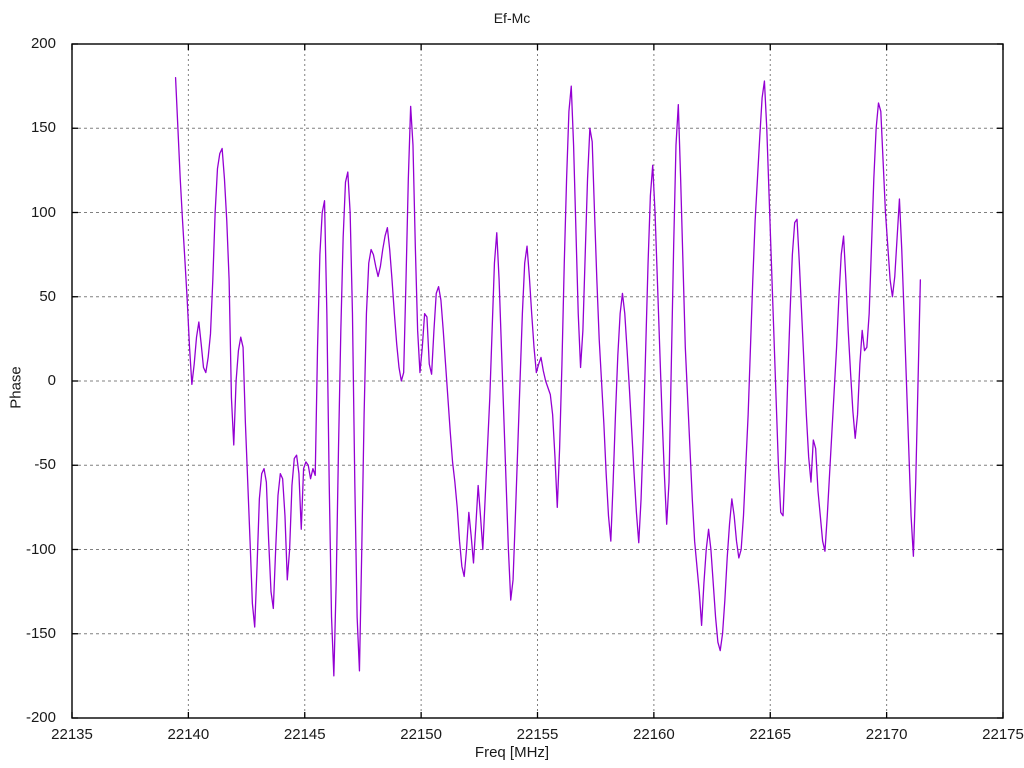 The image size is (1024, 768). Describe the element at coordinates (43, 128) in the screenshot. I see `y-tick-label: 150` at that location.